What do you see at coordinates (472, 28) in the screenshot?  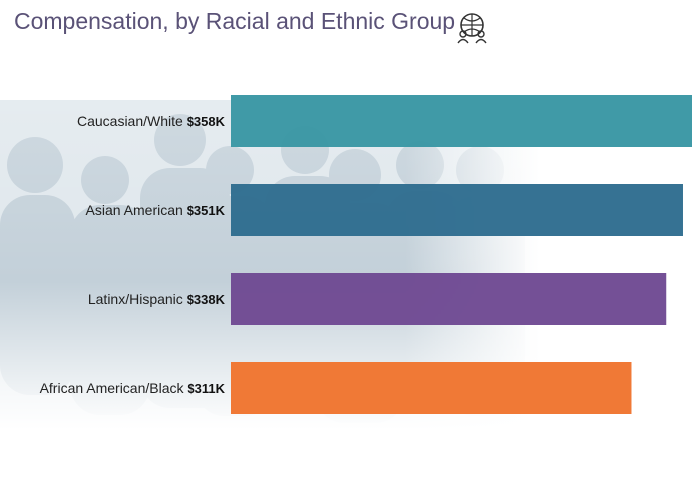 I see `globe-people-icon` at bounding box center [472, 28].